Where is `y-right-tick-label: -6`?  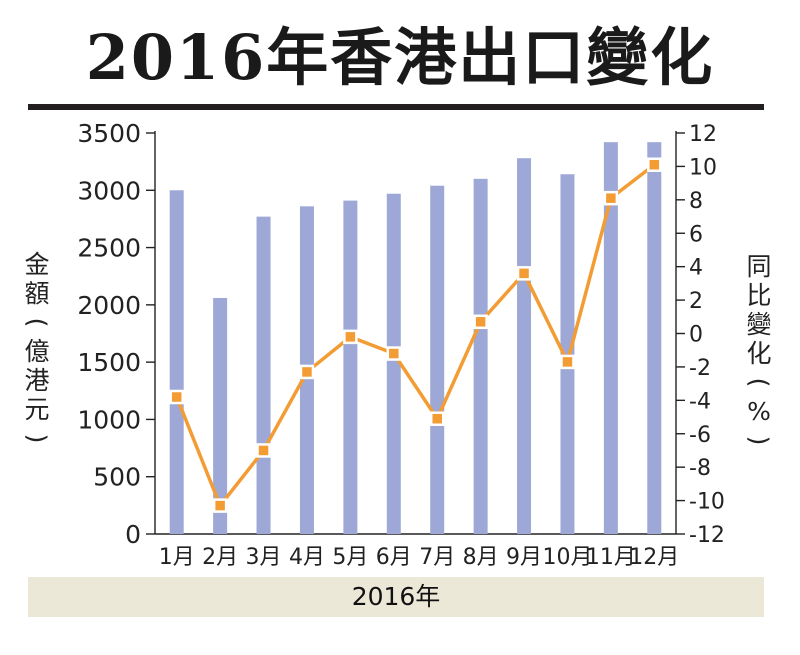 y-right-tick-label: -6 is located at coordinates (700, 435).